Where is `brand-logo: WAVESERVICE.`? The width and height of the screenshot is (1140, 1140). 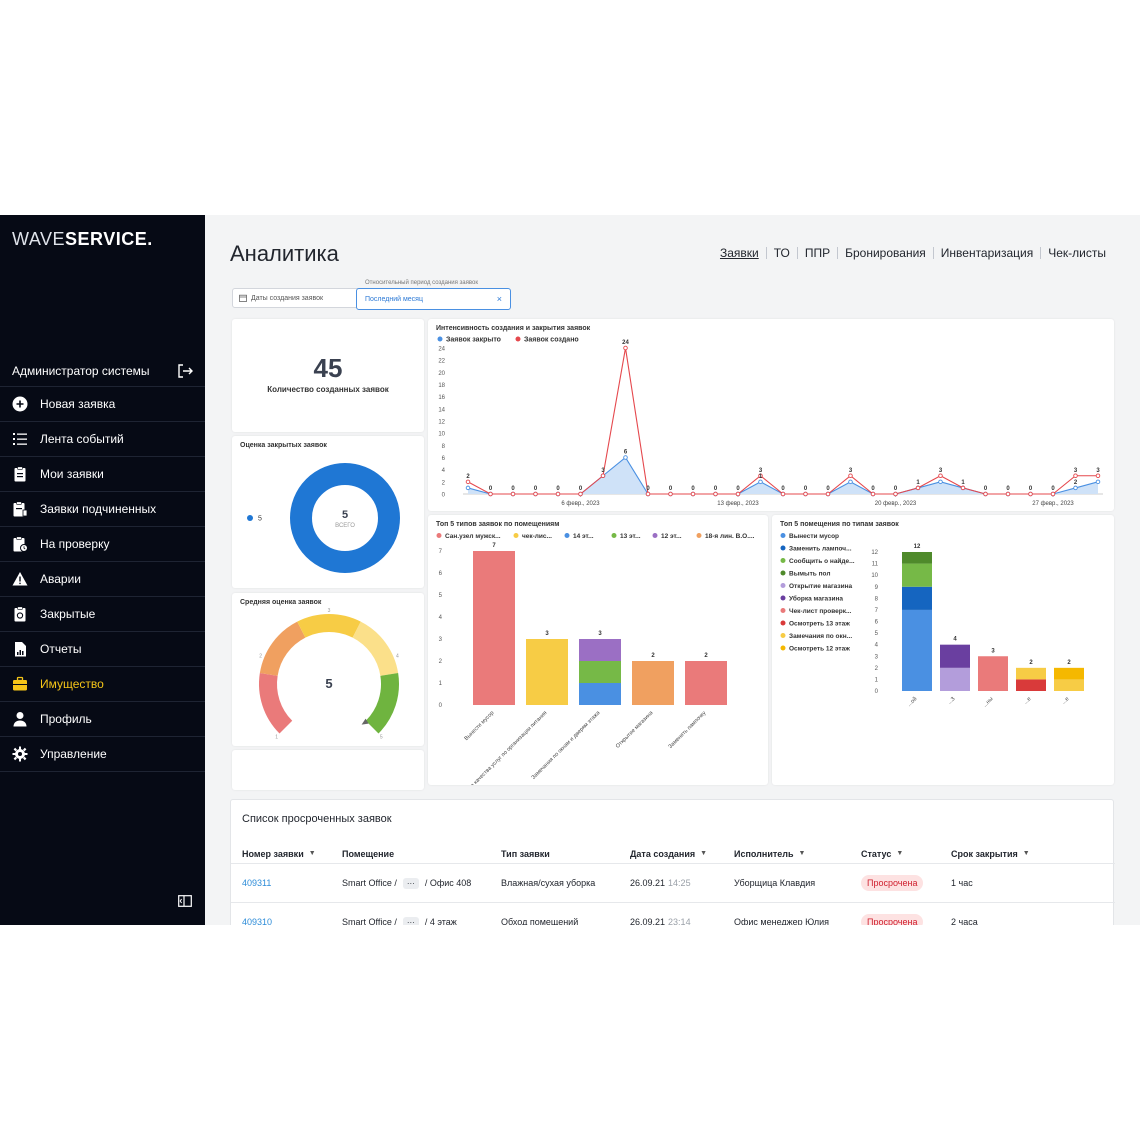
brand-logo: WAVESERVICE. is located at coordinates (82, 239).